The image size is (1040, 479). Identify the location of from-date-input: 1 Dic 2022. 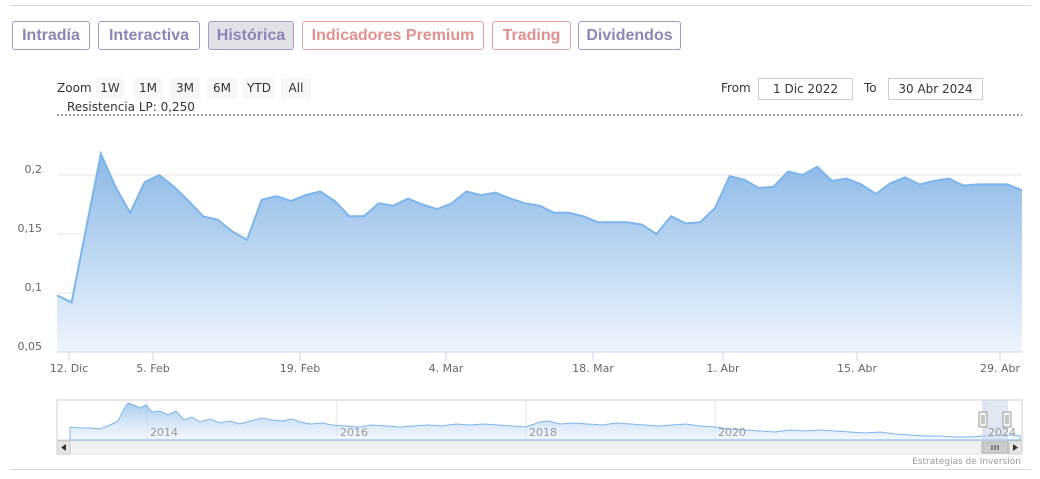
(805, 89).